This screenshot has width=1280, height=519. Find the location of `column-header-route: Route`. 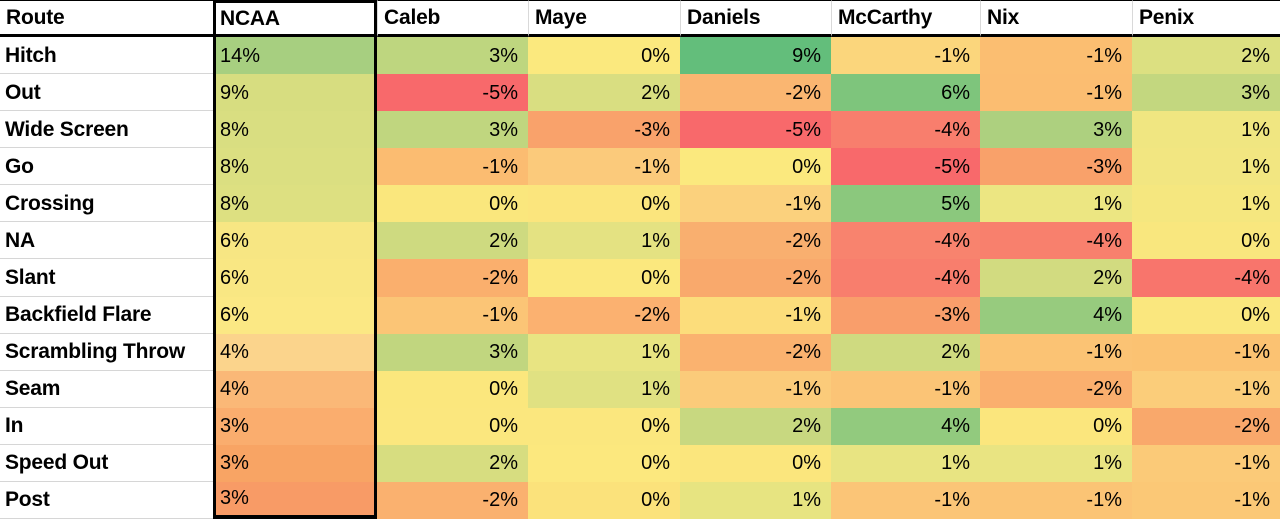

column-header-route: Route is located at coordinates (106, 18).